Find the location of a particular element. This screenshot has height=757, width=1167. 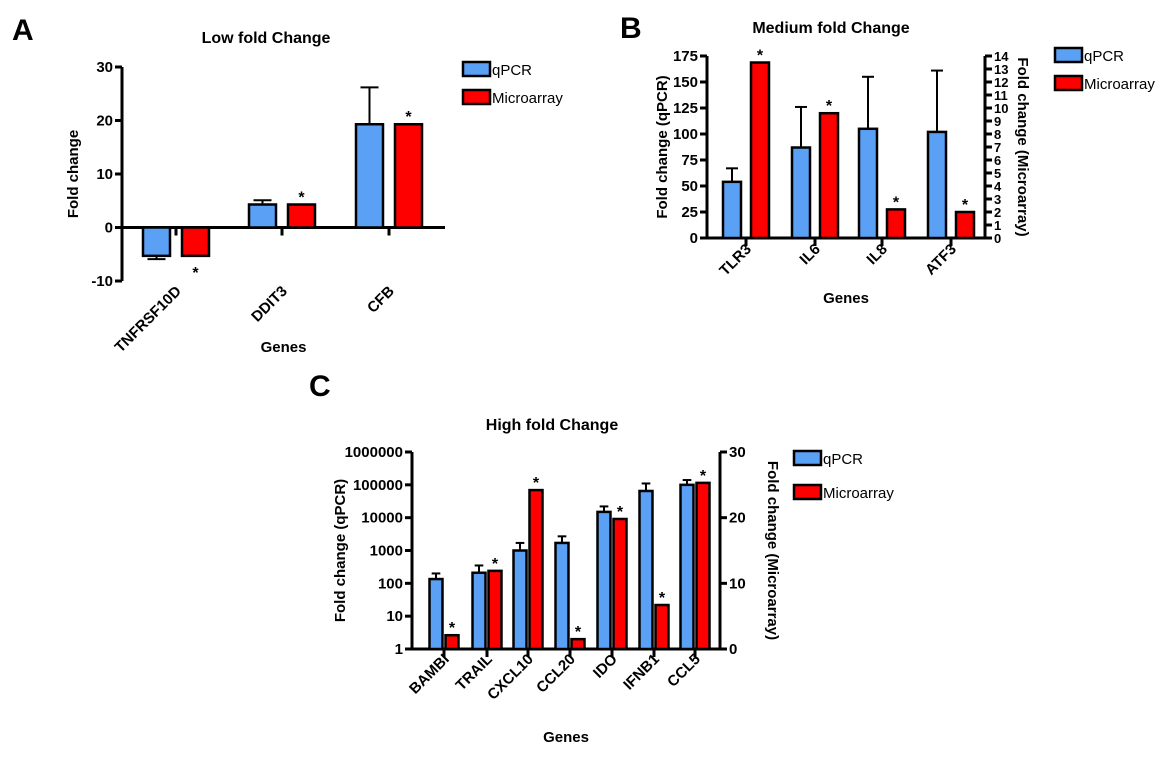

bar-qpcr-trail is located at coordinates (479, 611).